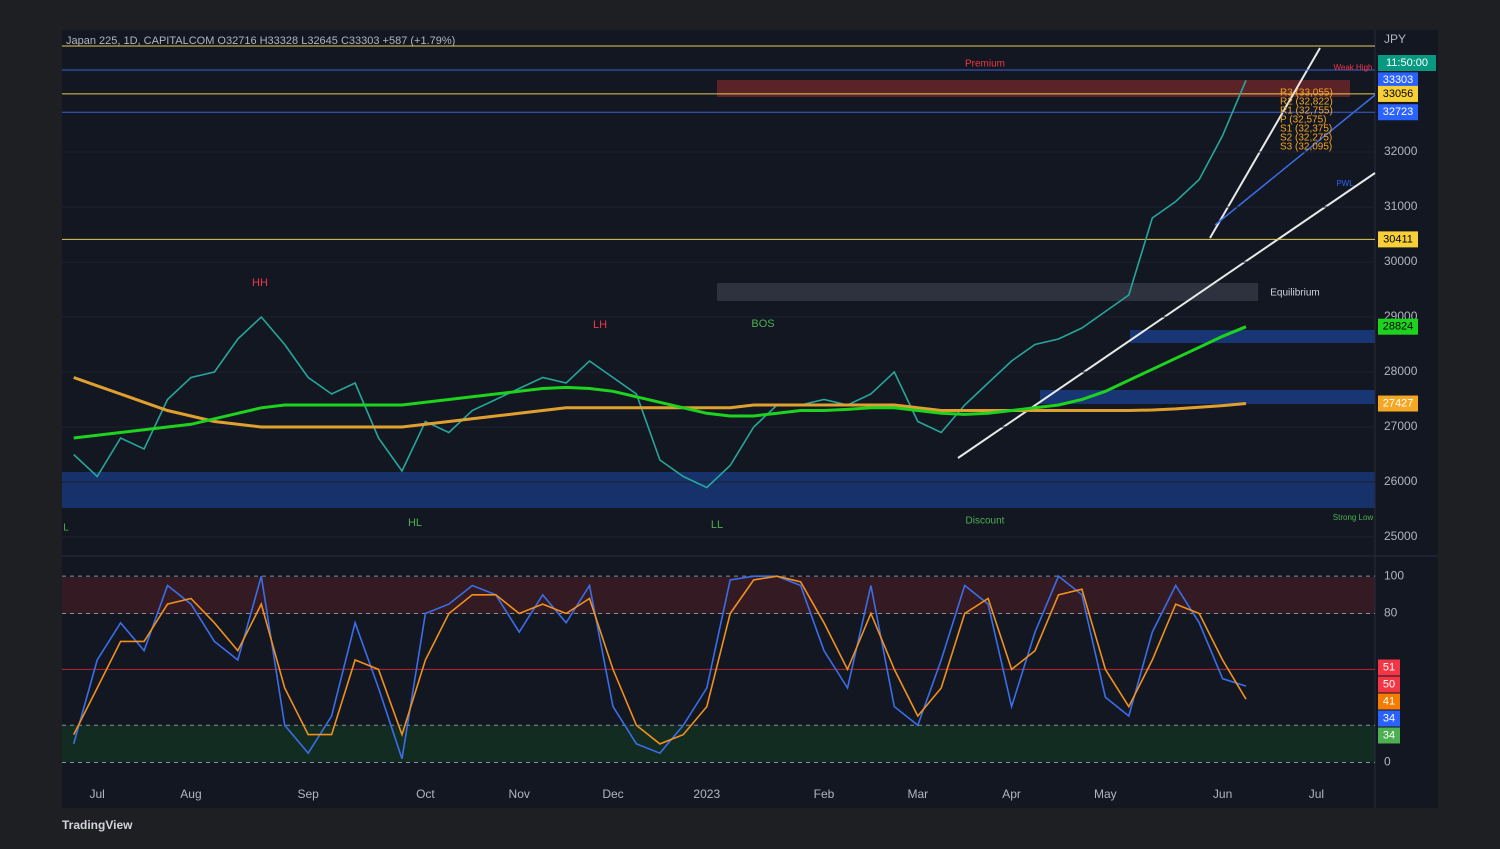  I want to click on pivot-label: S3 (32,095), so click(1306, 147).